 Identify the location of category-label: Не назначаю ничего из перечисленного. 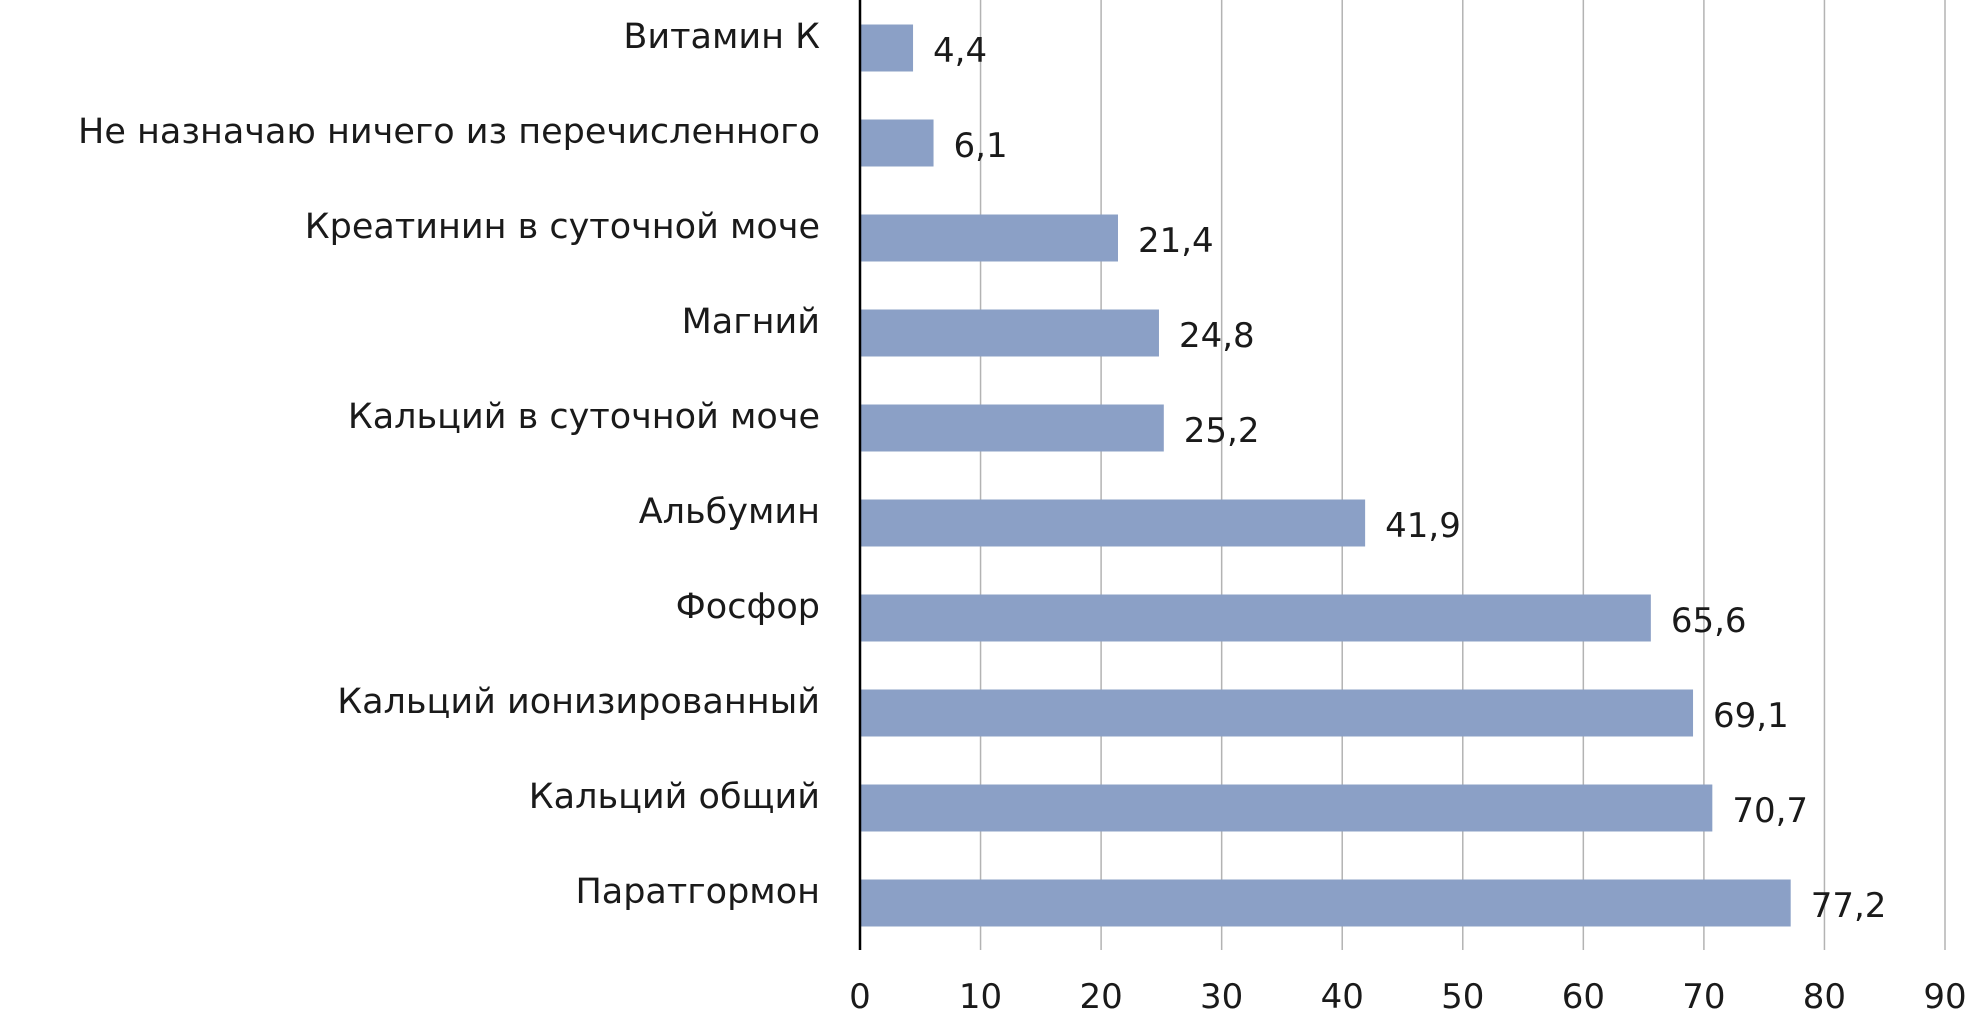
(449, 132).